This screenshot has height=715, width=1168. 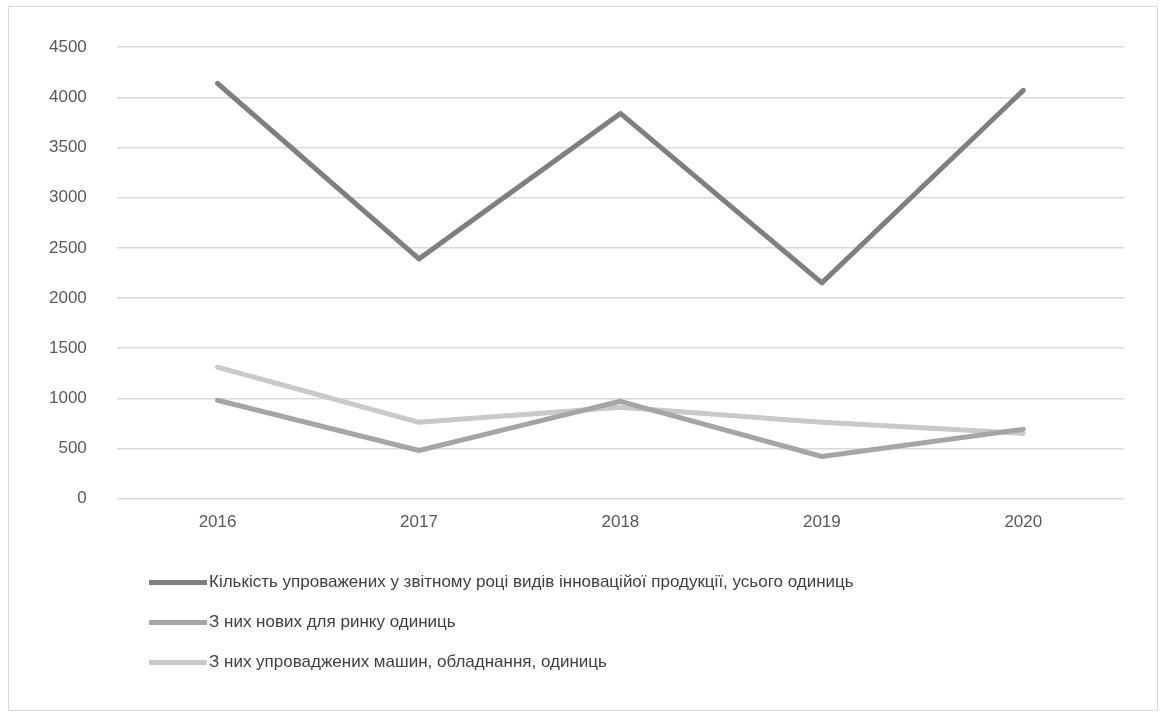 I want to click on y-tick-label: 0, so click(x=82, y=498).